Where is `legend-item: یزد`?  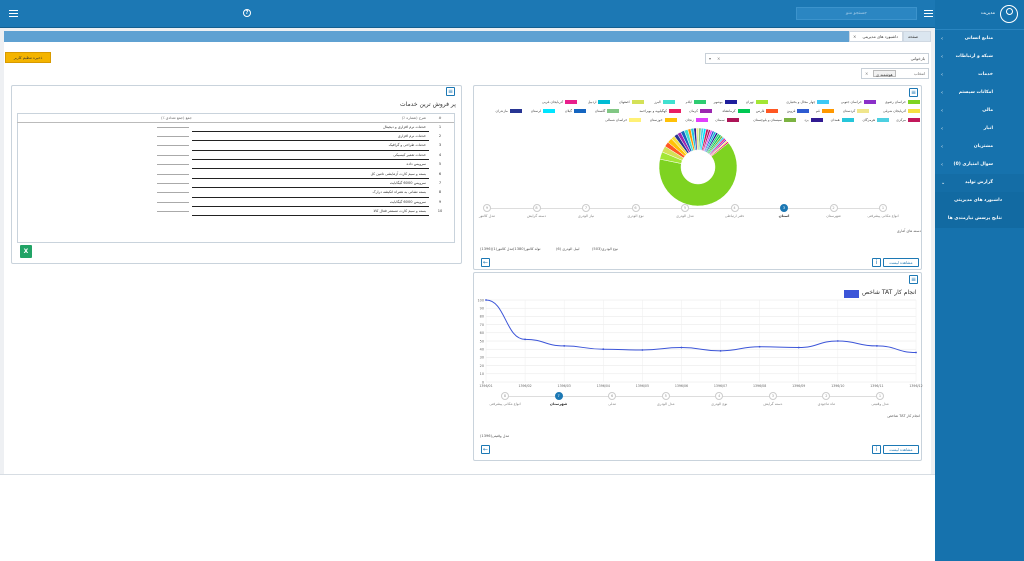 legend-item: یزد is located at coordinates (813, 120).